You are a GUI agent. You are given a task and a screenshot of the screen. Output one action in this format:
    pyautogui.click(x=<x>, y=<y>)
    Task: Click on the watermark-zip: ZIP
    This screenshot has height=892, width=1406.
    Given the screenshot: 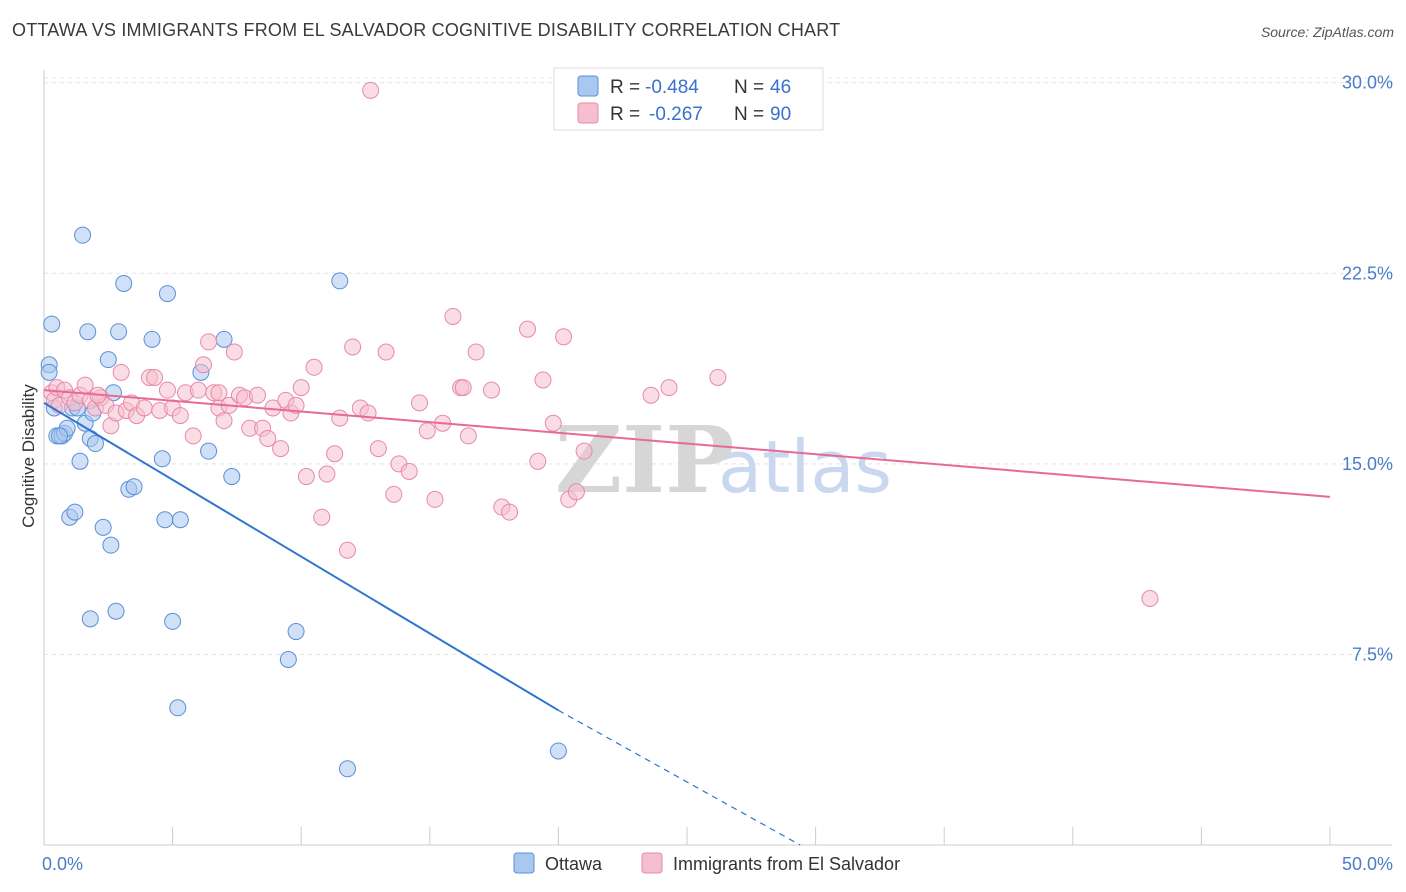 What is the action you would take?
    pyautogui.click(x=644, y=460)
    